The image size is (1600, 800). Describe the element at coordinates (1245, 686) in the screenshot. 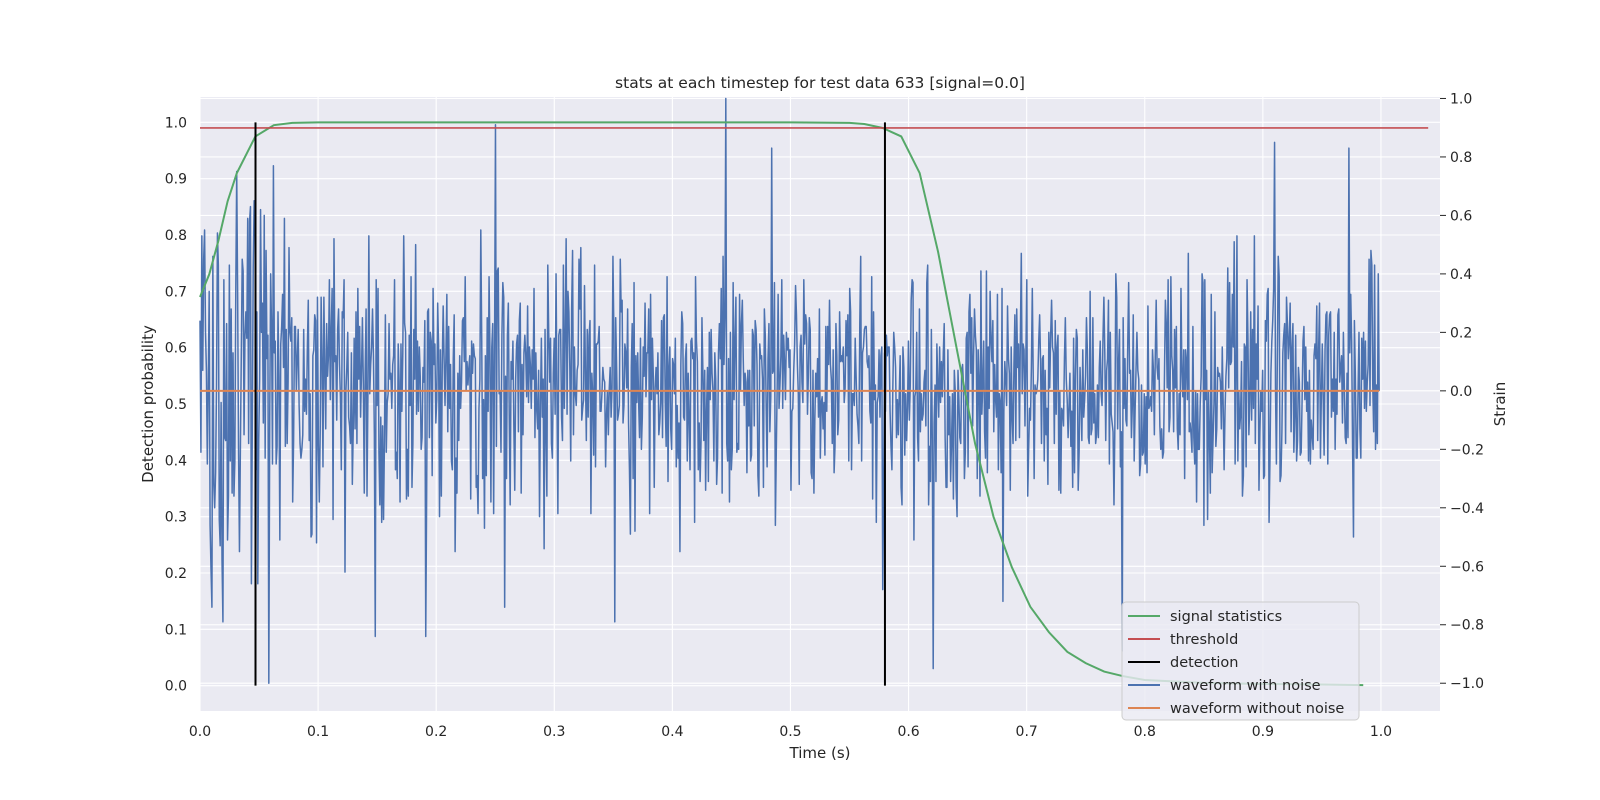

I see `legend-label-waveform-with-noise: waveform with noise` at that location.